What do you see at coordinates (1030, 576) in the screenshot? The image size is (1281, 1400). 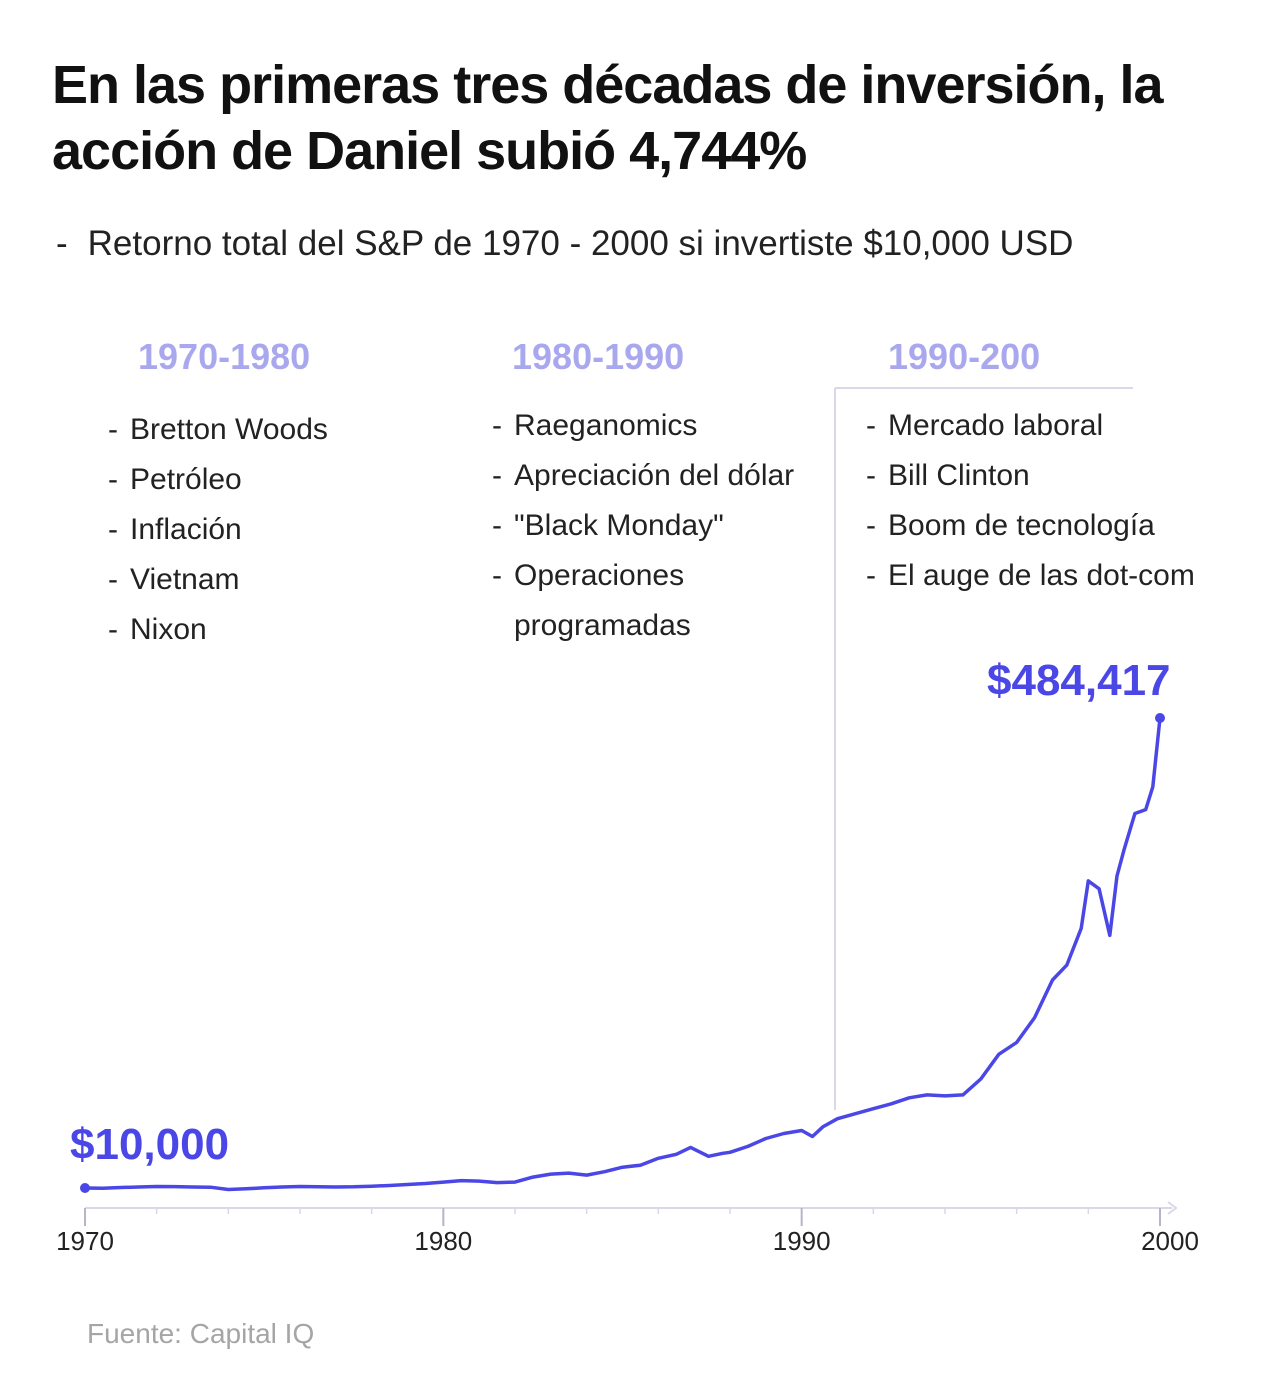 I see `era-item: El auge de las dot-com` at bounding box center [1030, 576].